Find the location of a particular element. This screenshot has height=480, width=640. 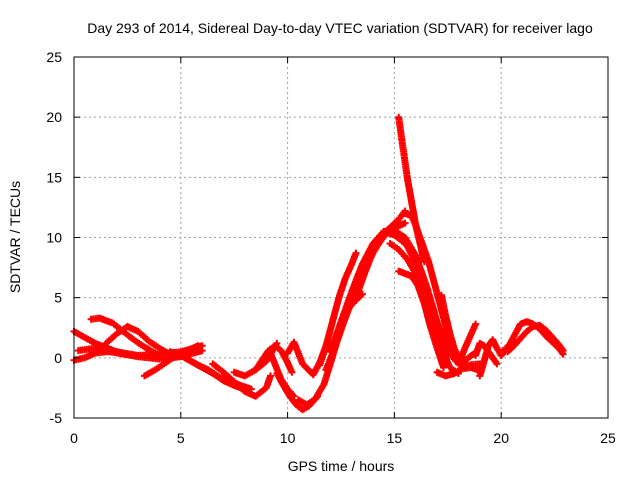

y-tick-label: 20 is located at coordinates (54, 117).